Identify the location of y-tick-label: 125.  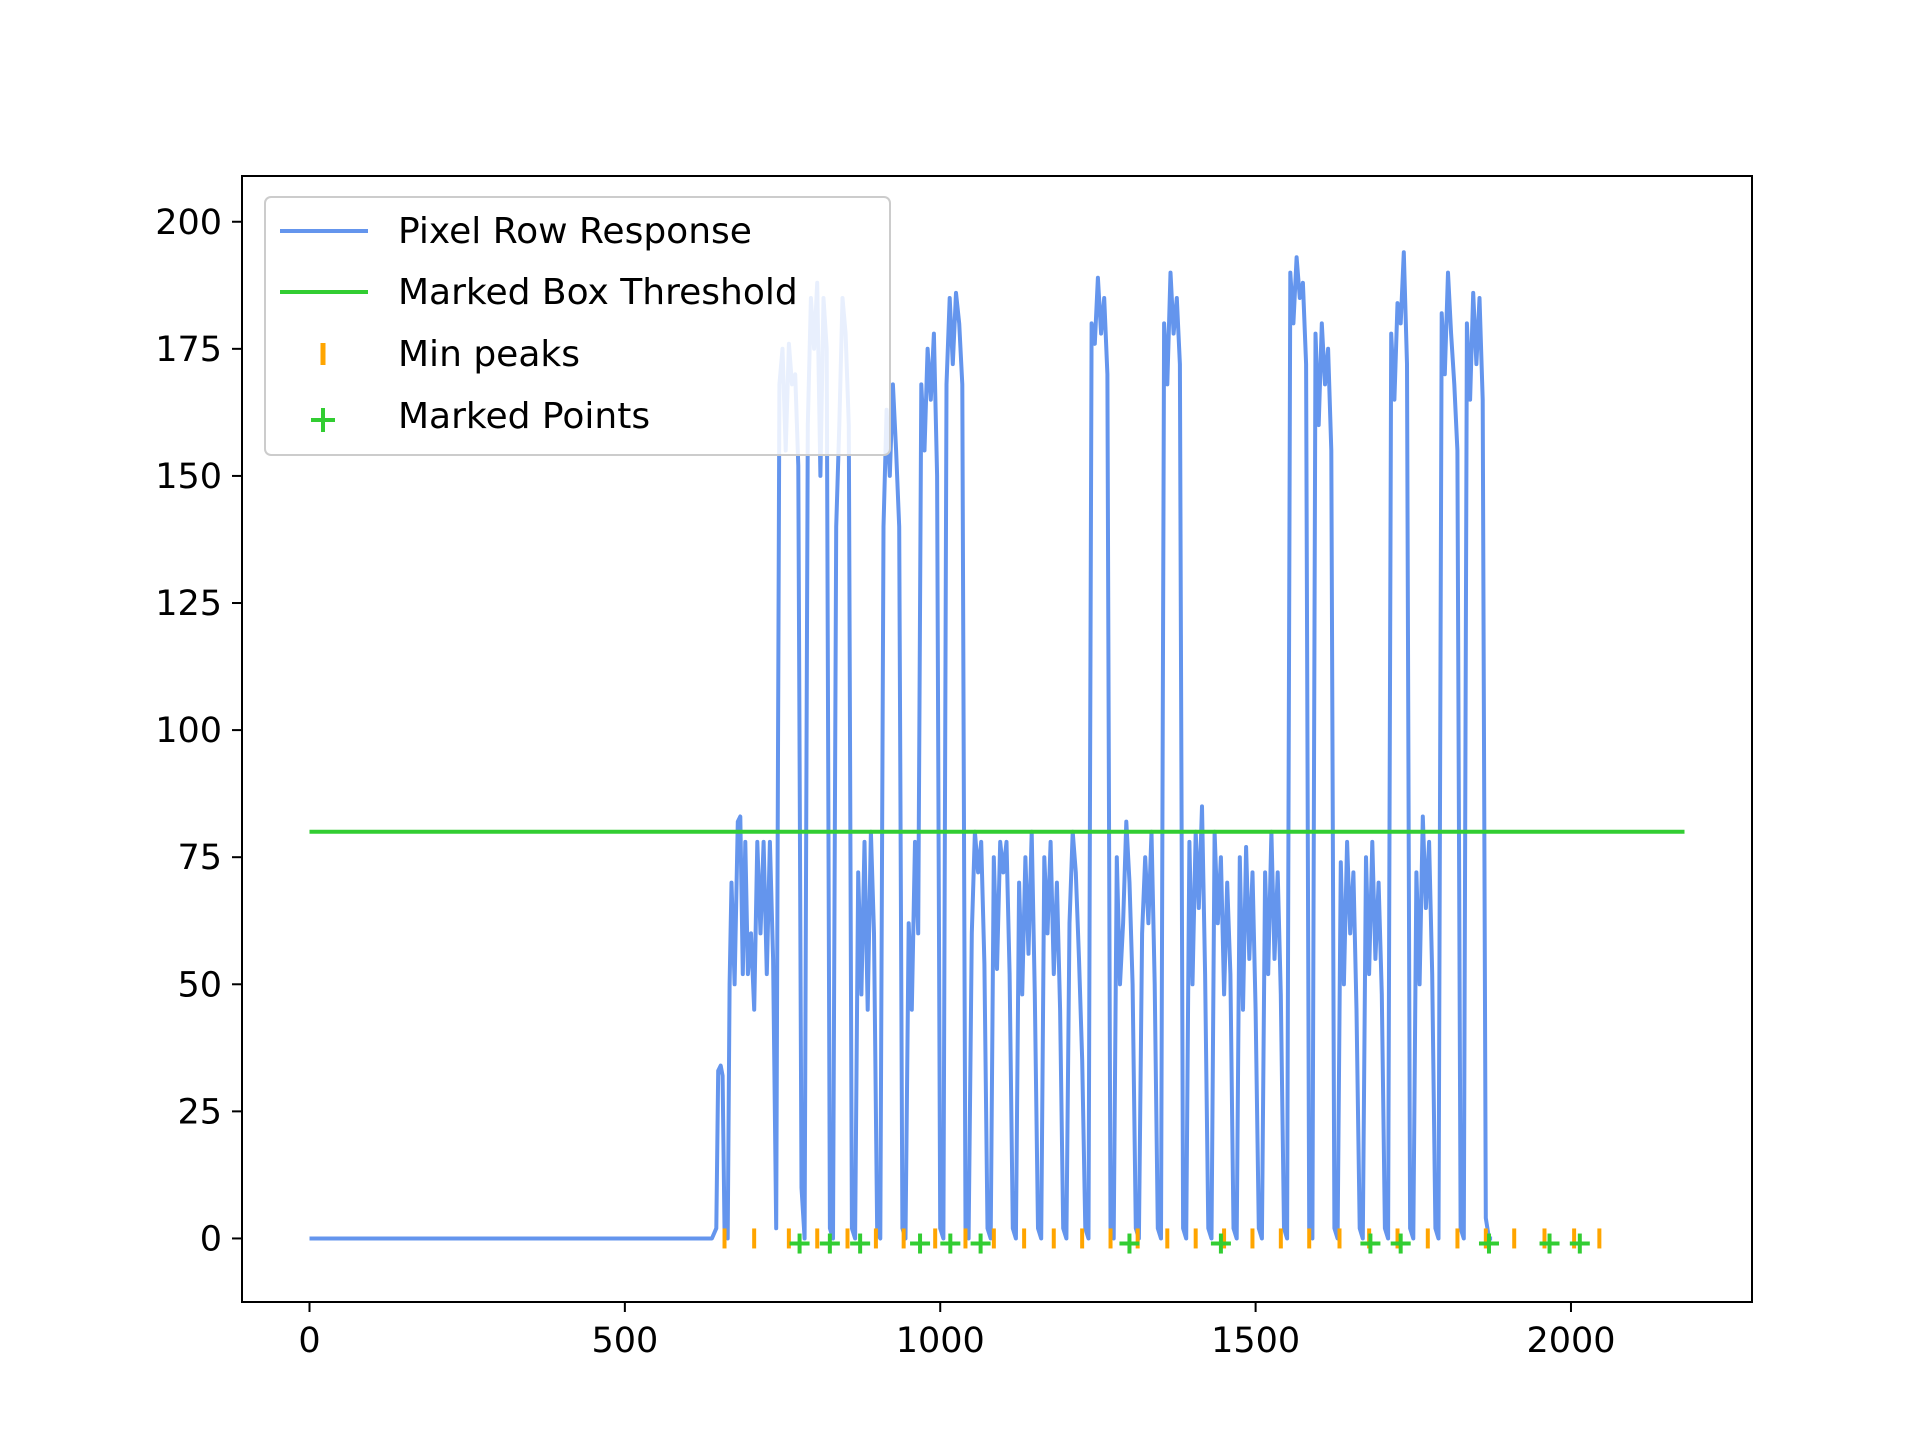
(188, 604).